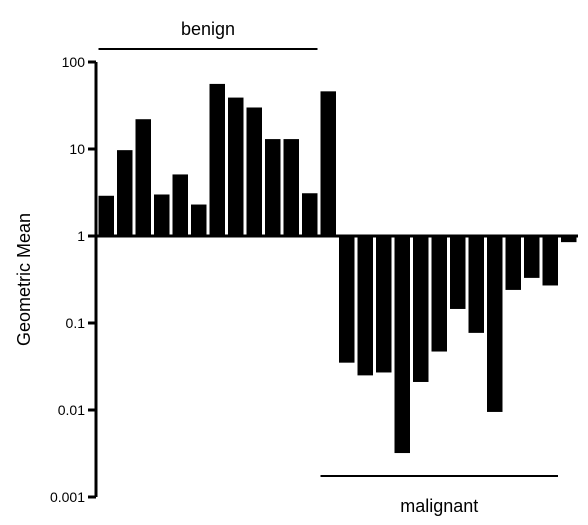 This screenshot has width=588, height=525. What do you see at coordinates (71, 410) in the screenshot?
I see `y-tick-label: 0.01` at bounding box center [71, 410].